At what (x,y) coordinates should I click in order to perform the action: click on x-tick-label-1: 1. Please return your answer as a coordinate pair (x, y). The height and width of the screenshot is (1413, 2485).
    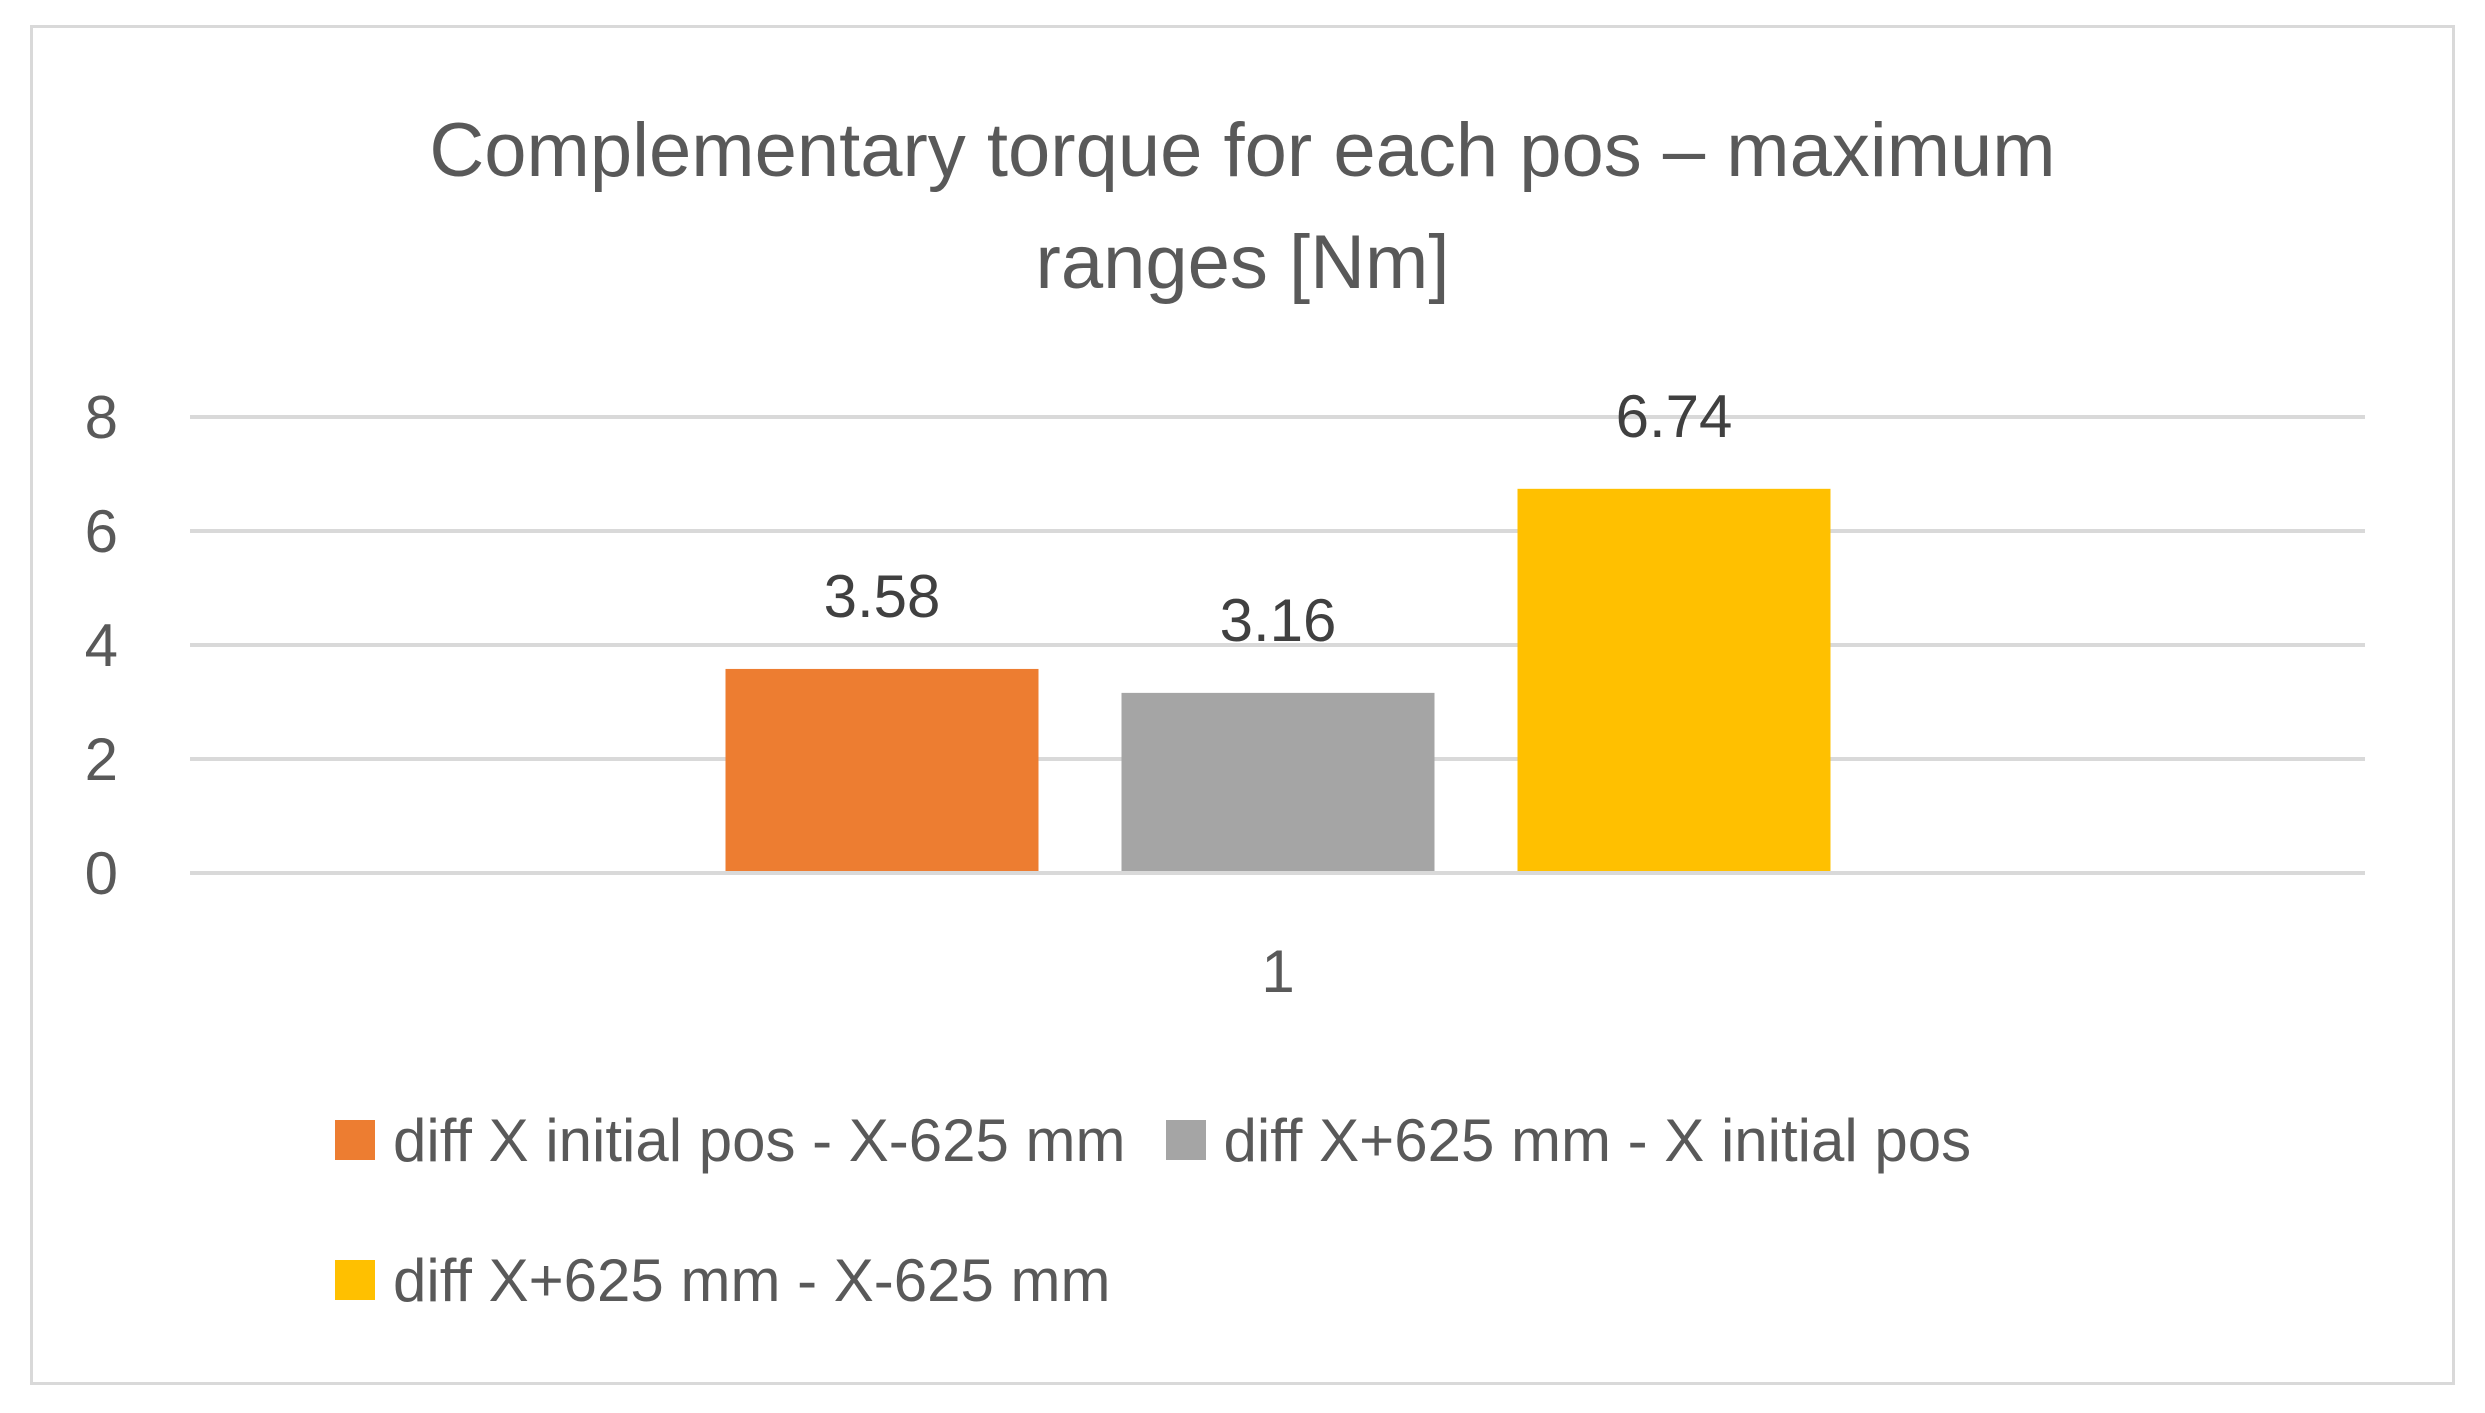
    Looking at the image, I should click on (1277, 971).